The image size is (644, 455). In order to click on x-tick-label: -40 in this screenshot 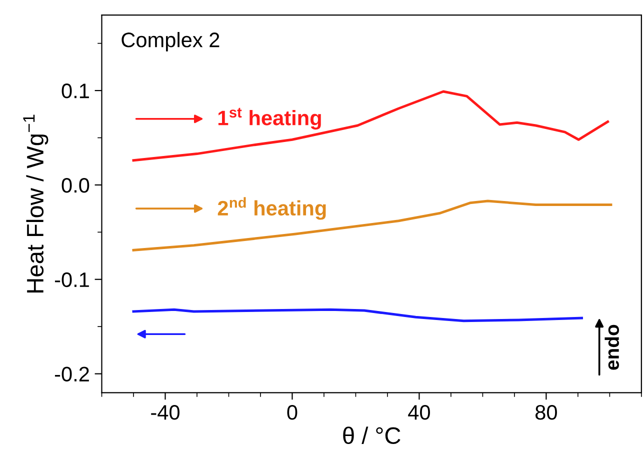, I will do `click(165, 412)`.